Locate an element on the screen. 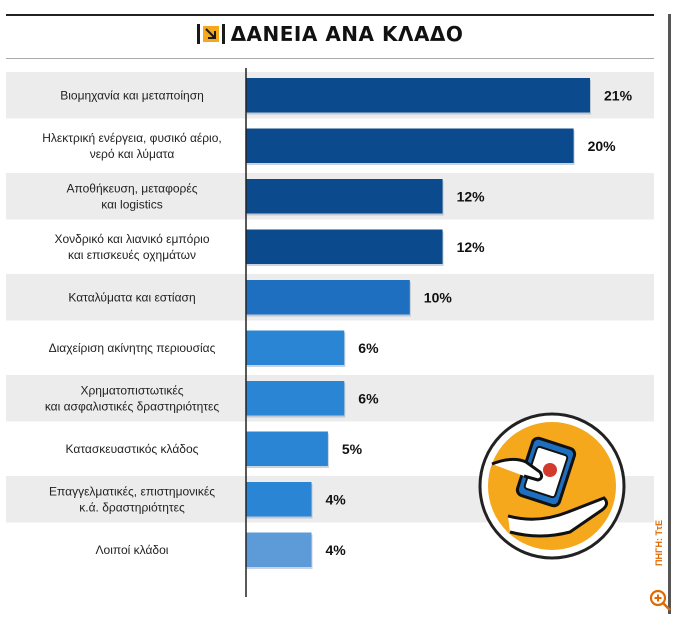 This screenshot has height=618, width=680. category-label: Χρηματοπιστωτικές is located at coordinates (131, 390).